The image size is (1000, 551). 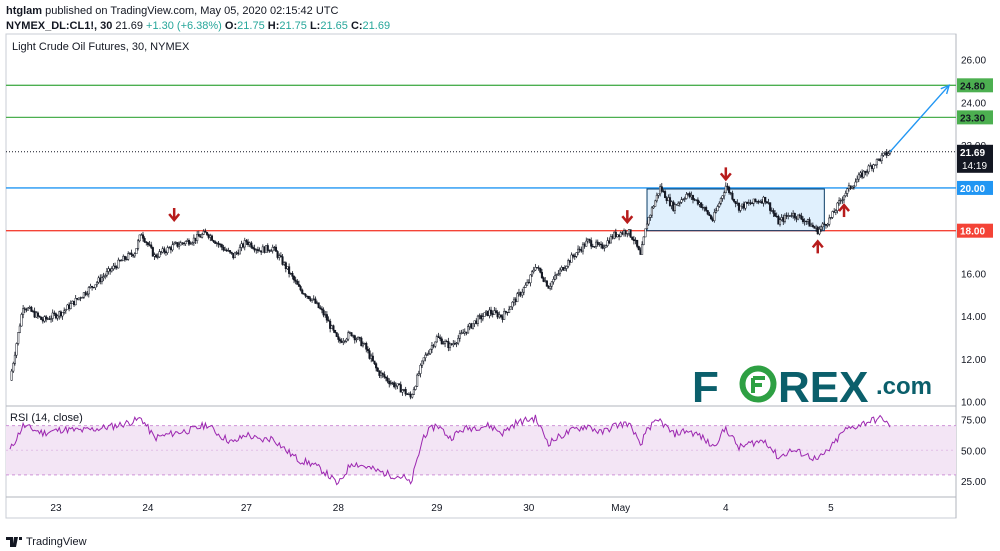 What do you see at coordinates (56, 542) in the screenshot?
I see `tradingview-brand: TradingView` at bounding box center [56, 542].